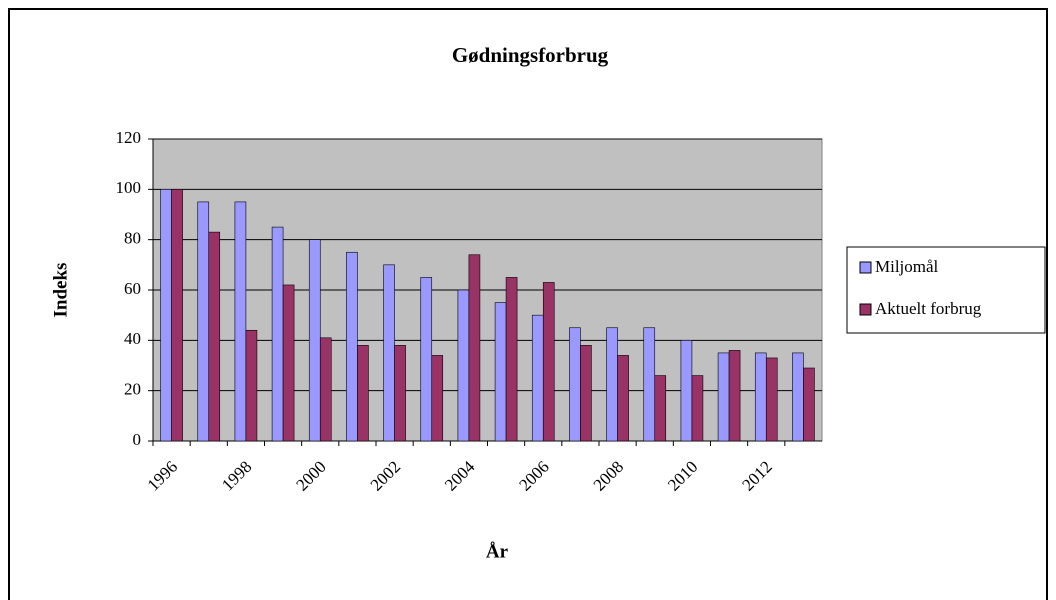  I want to click on chart-title: Gødningsforbrug, so click(530, 55).